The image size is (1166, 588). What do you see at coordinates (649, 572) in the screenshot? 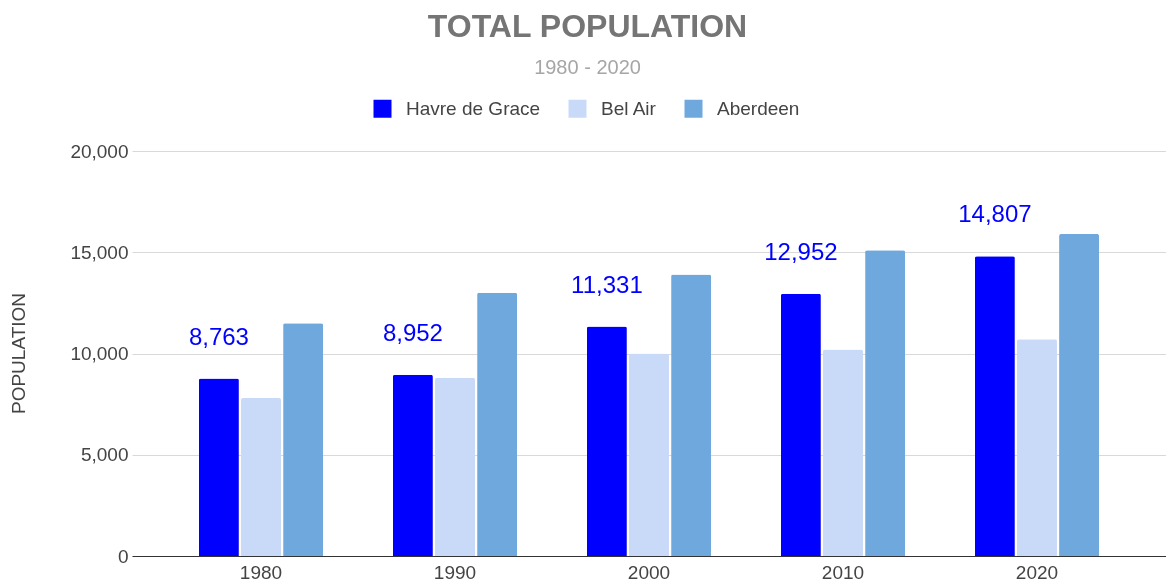
I see `x-tick-label: 2000` at bounding box center [649, 572].